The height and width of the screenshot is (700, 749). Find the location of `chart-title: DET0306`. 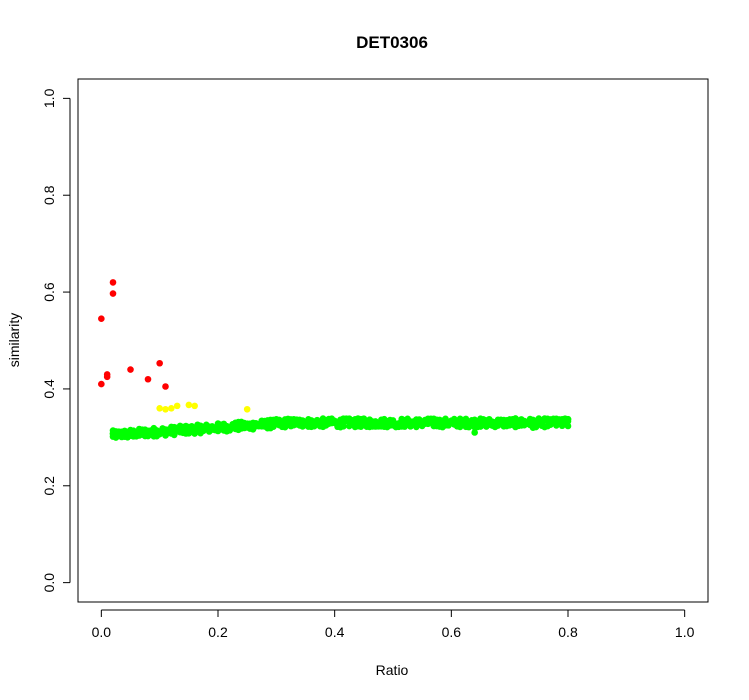

chart-title: DET0306 is located at coordinates (392, 42).